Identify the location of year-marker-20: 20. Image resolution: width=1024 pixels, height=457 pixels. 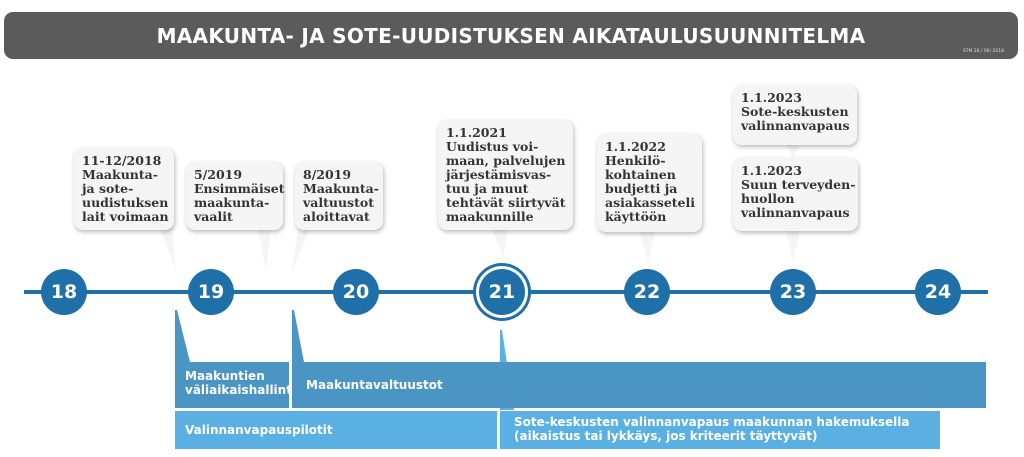
(356, 292).